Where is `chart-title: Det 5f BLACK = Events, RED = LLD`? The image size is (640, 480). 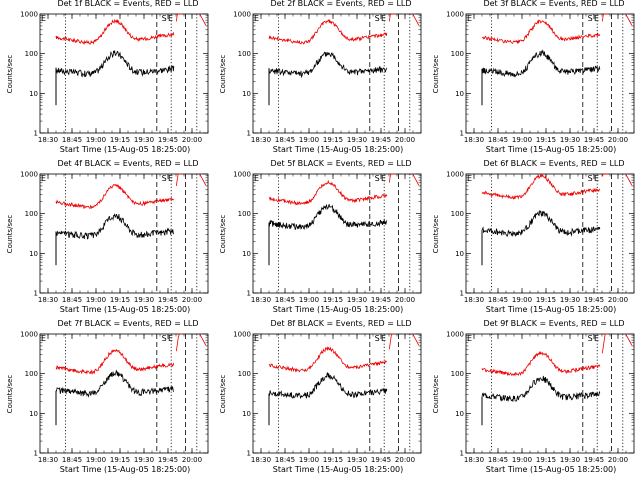 chart-title: Det 5f BLACK = Events, RED = LLD is located at coordinates (341, 163).